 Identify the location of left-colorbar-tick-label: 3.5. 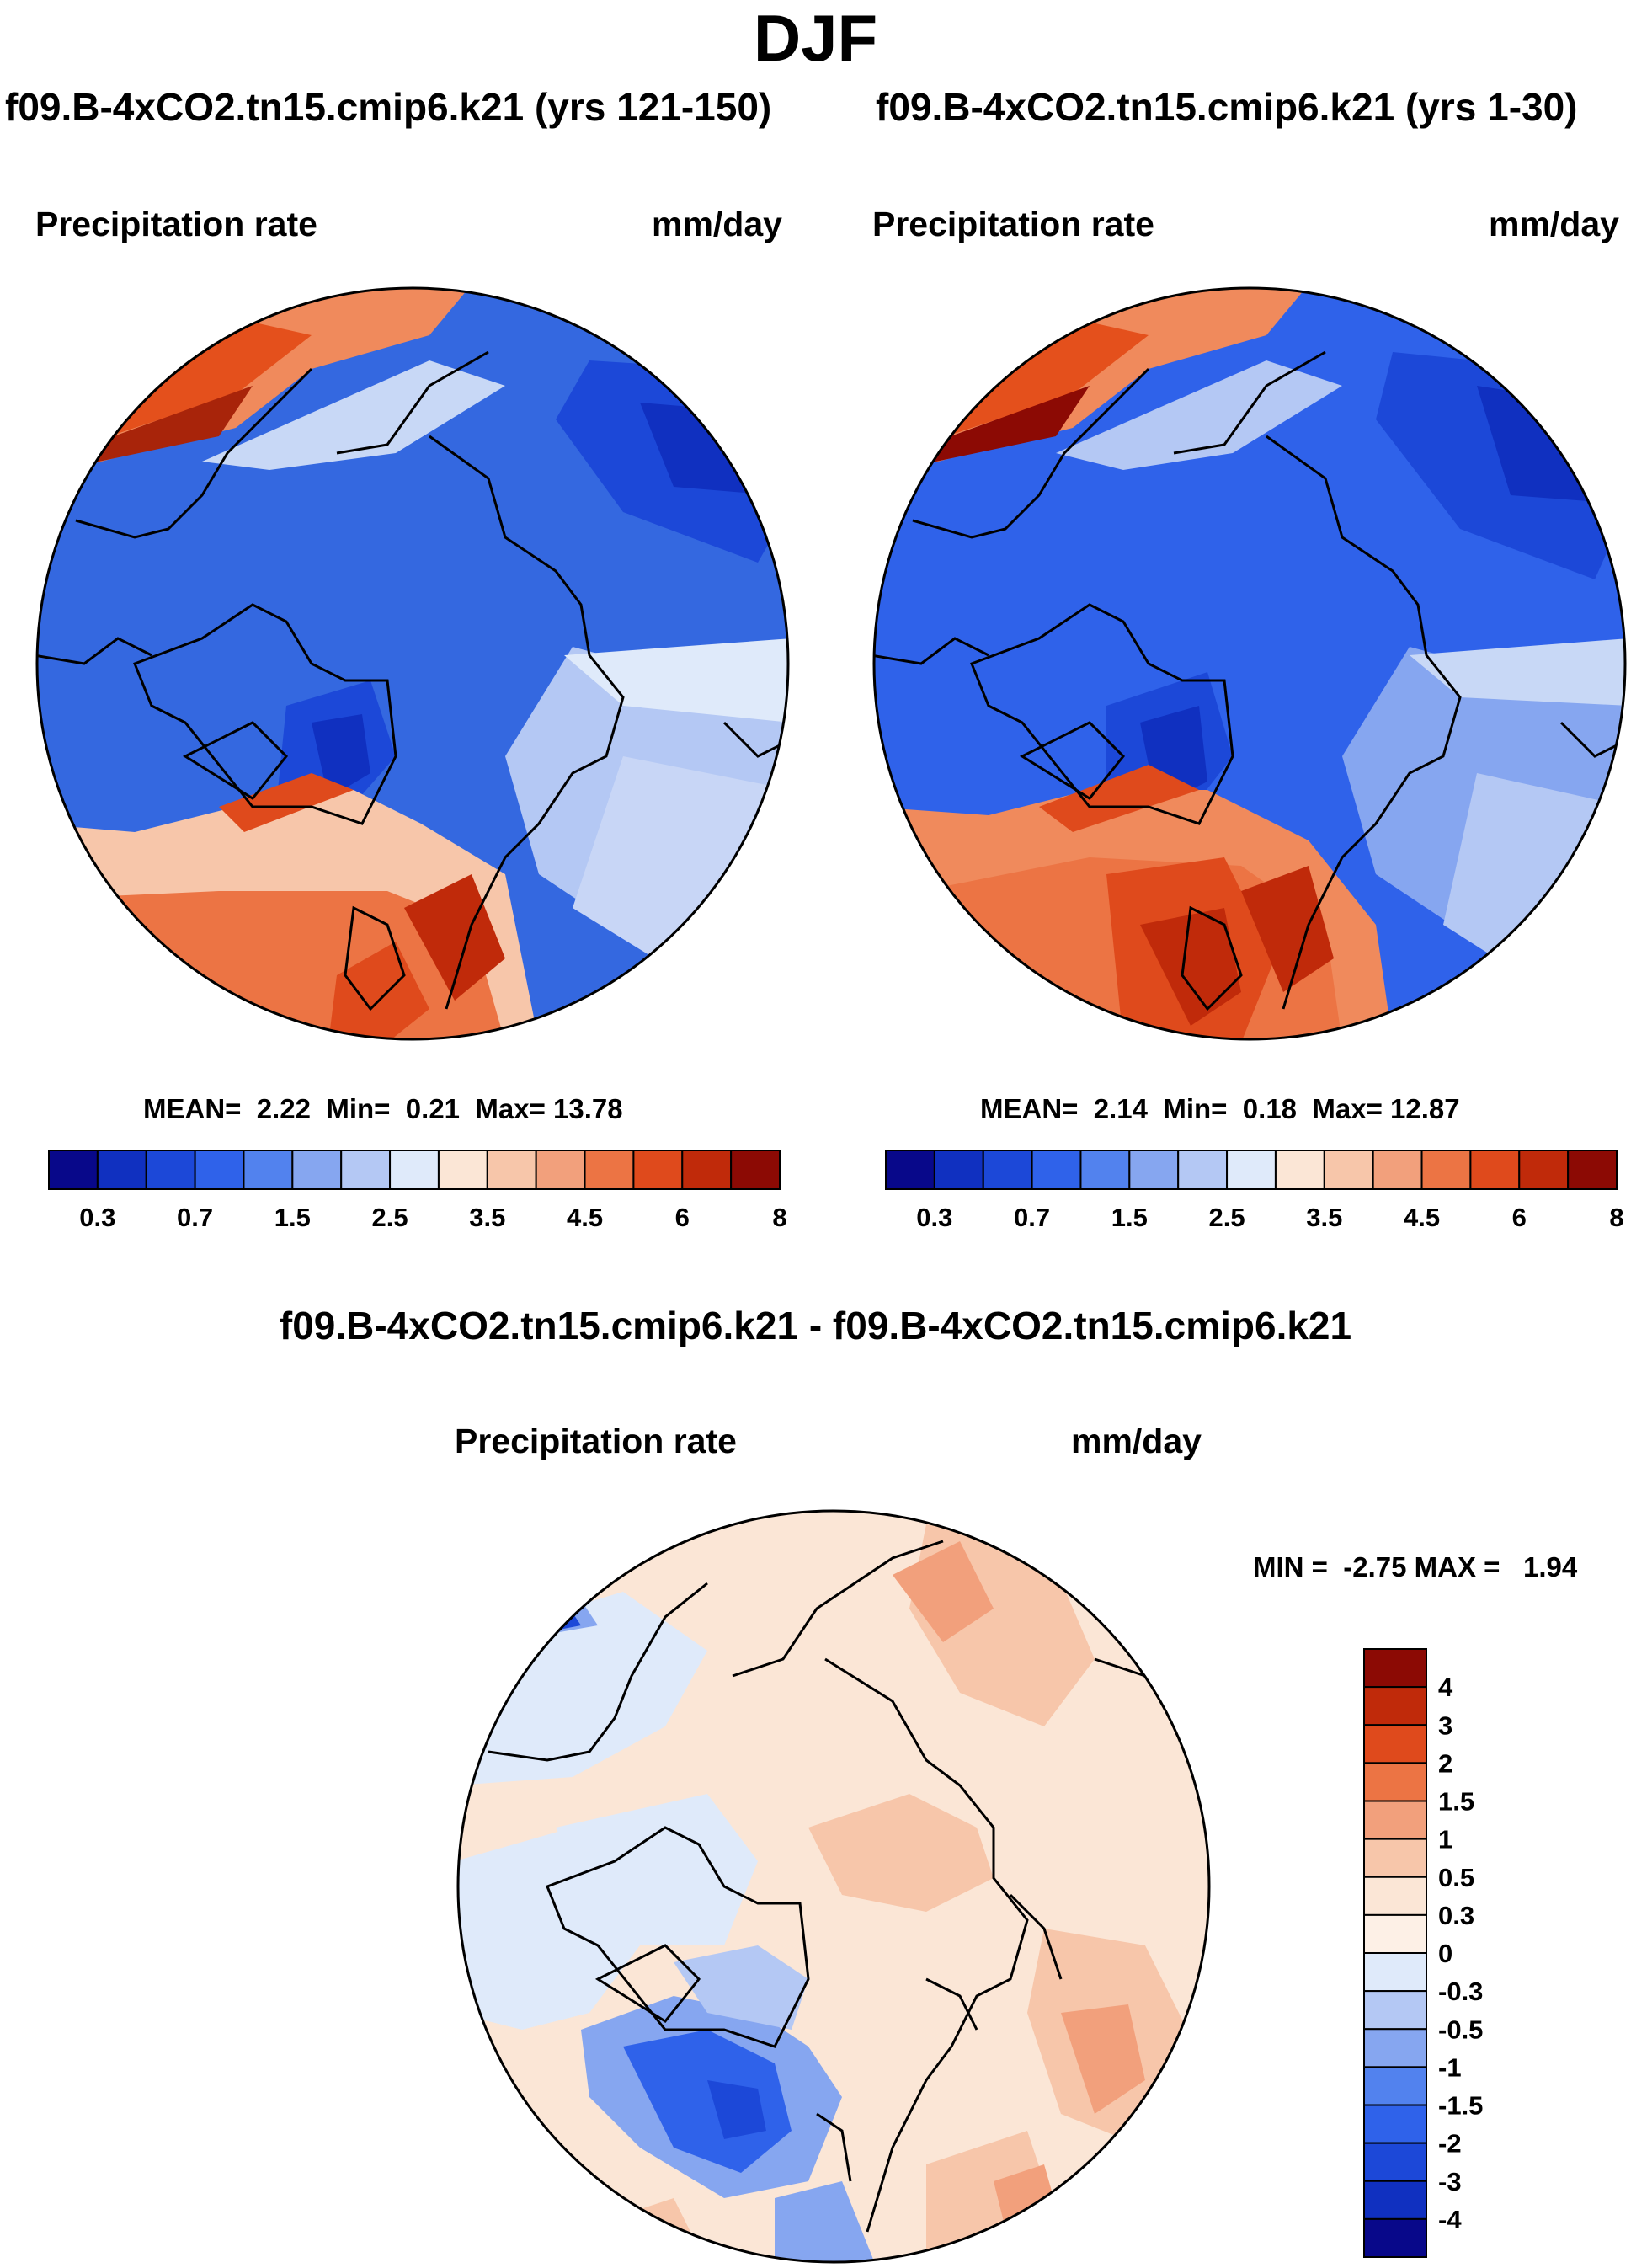
(487, 1217).